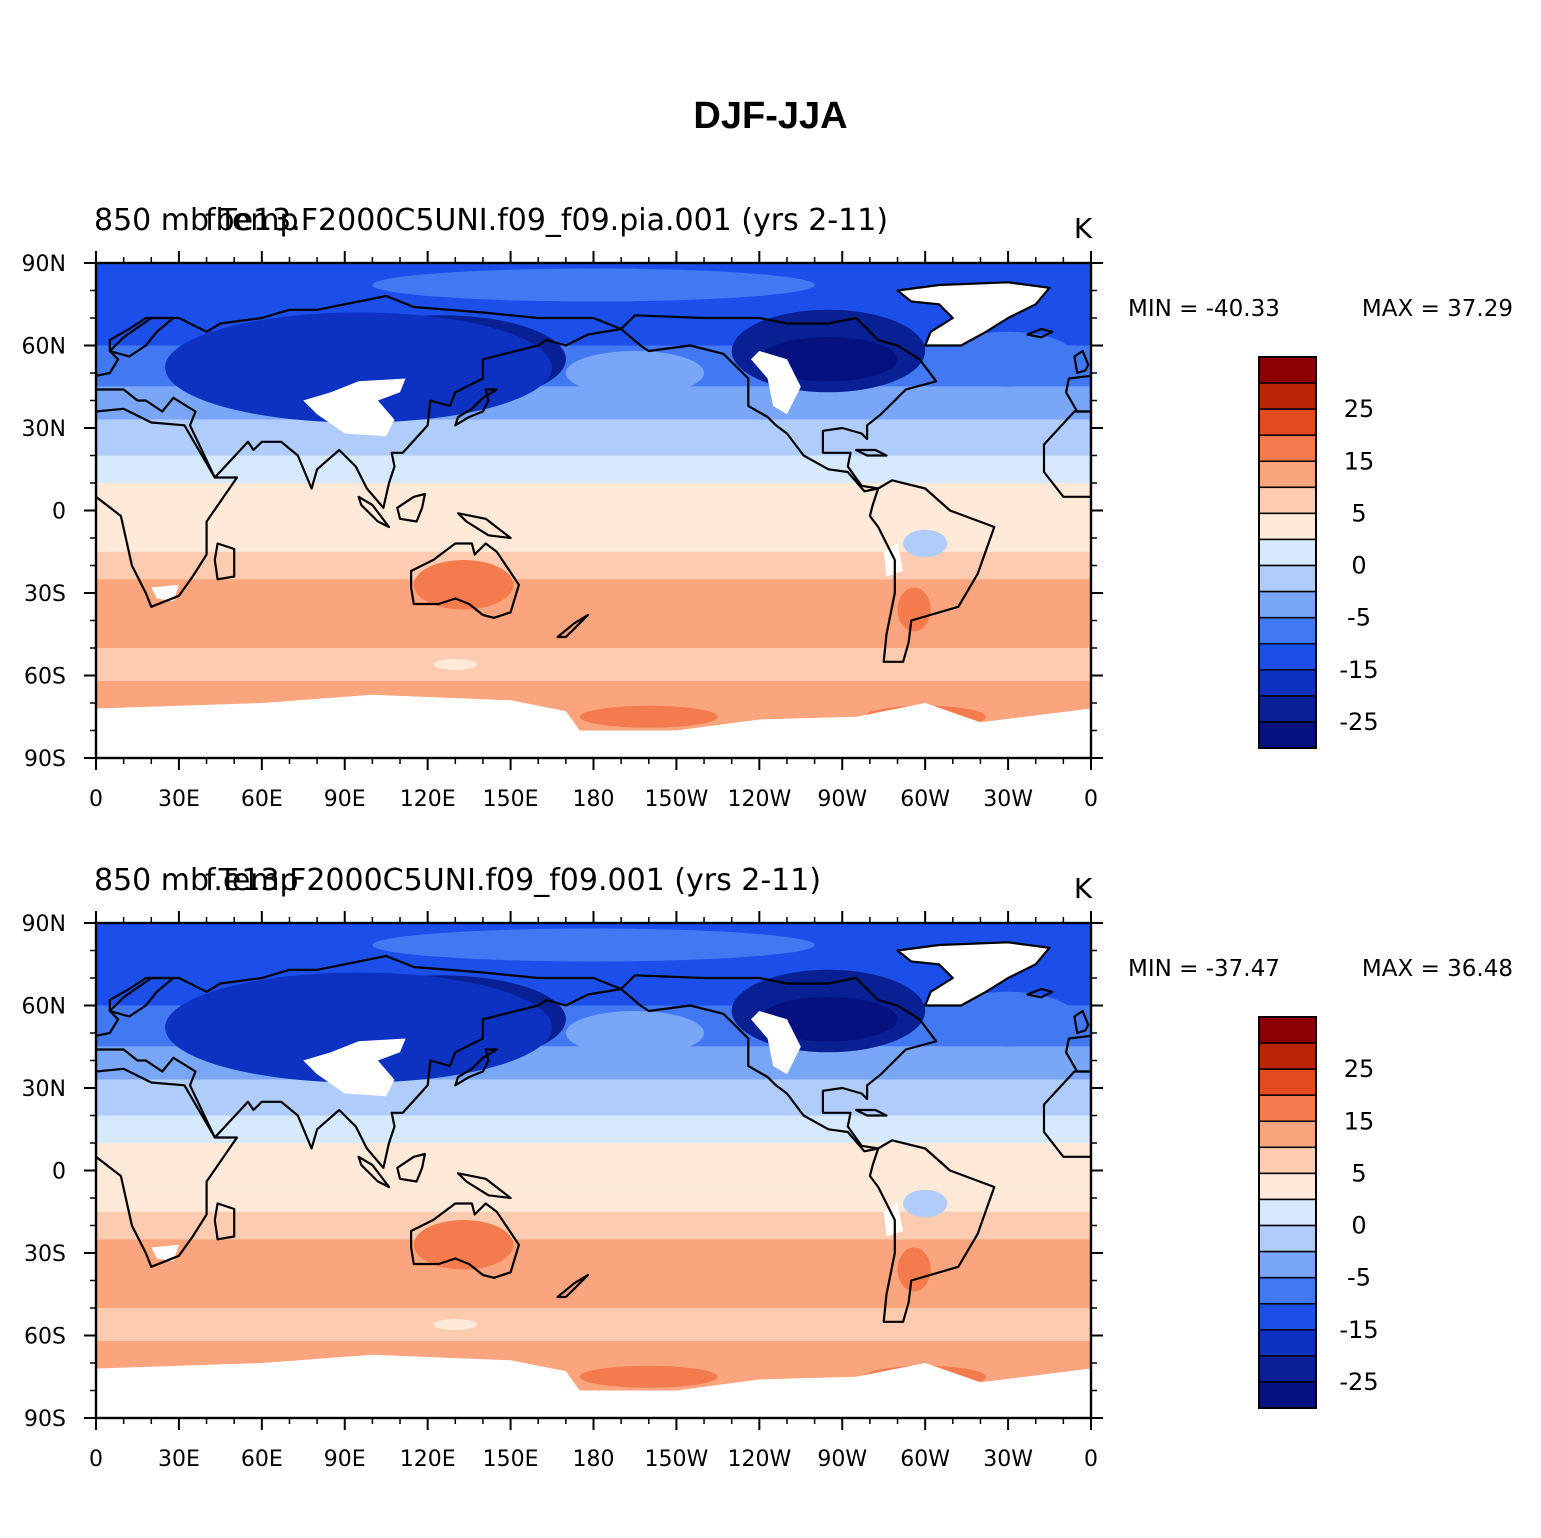 The height and width of the screenshot is (1538, 1541). What do you see at coordinates (1437, 309) in the screenshot?
I see `max-label: MAX = 37.29` at bounding box center [1437, 309].